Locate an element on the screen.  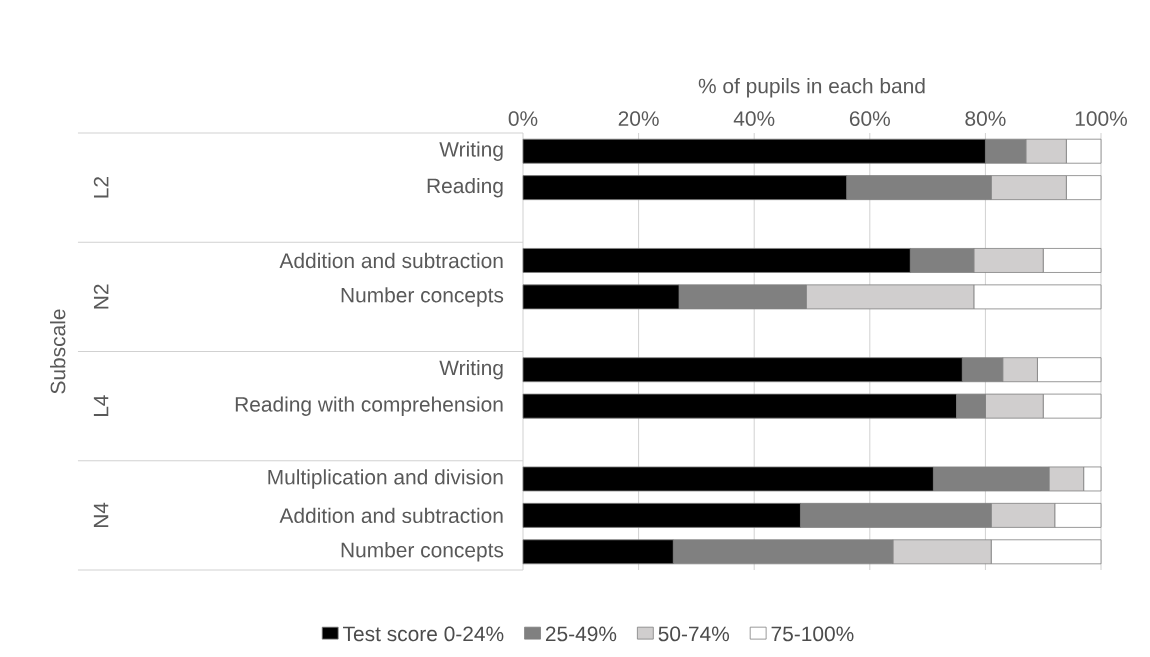
y-tick-label: Reading is located at coordinates (465, 187).